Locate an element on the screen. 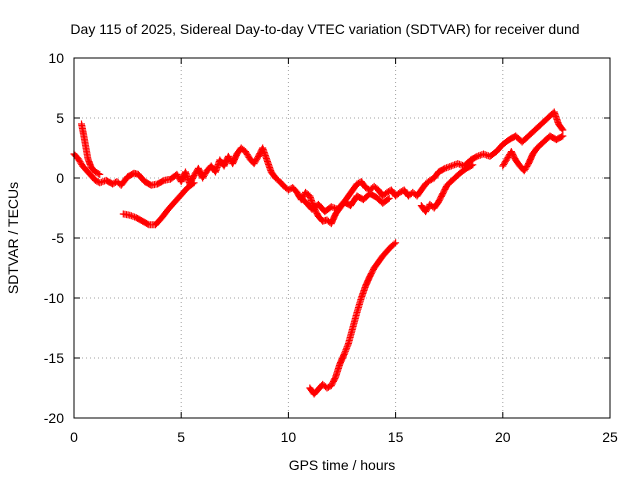  y-tick-label: -20 is located at coordinates (54, 418).